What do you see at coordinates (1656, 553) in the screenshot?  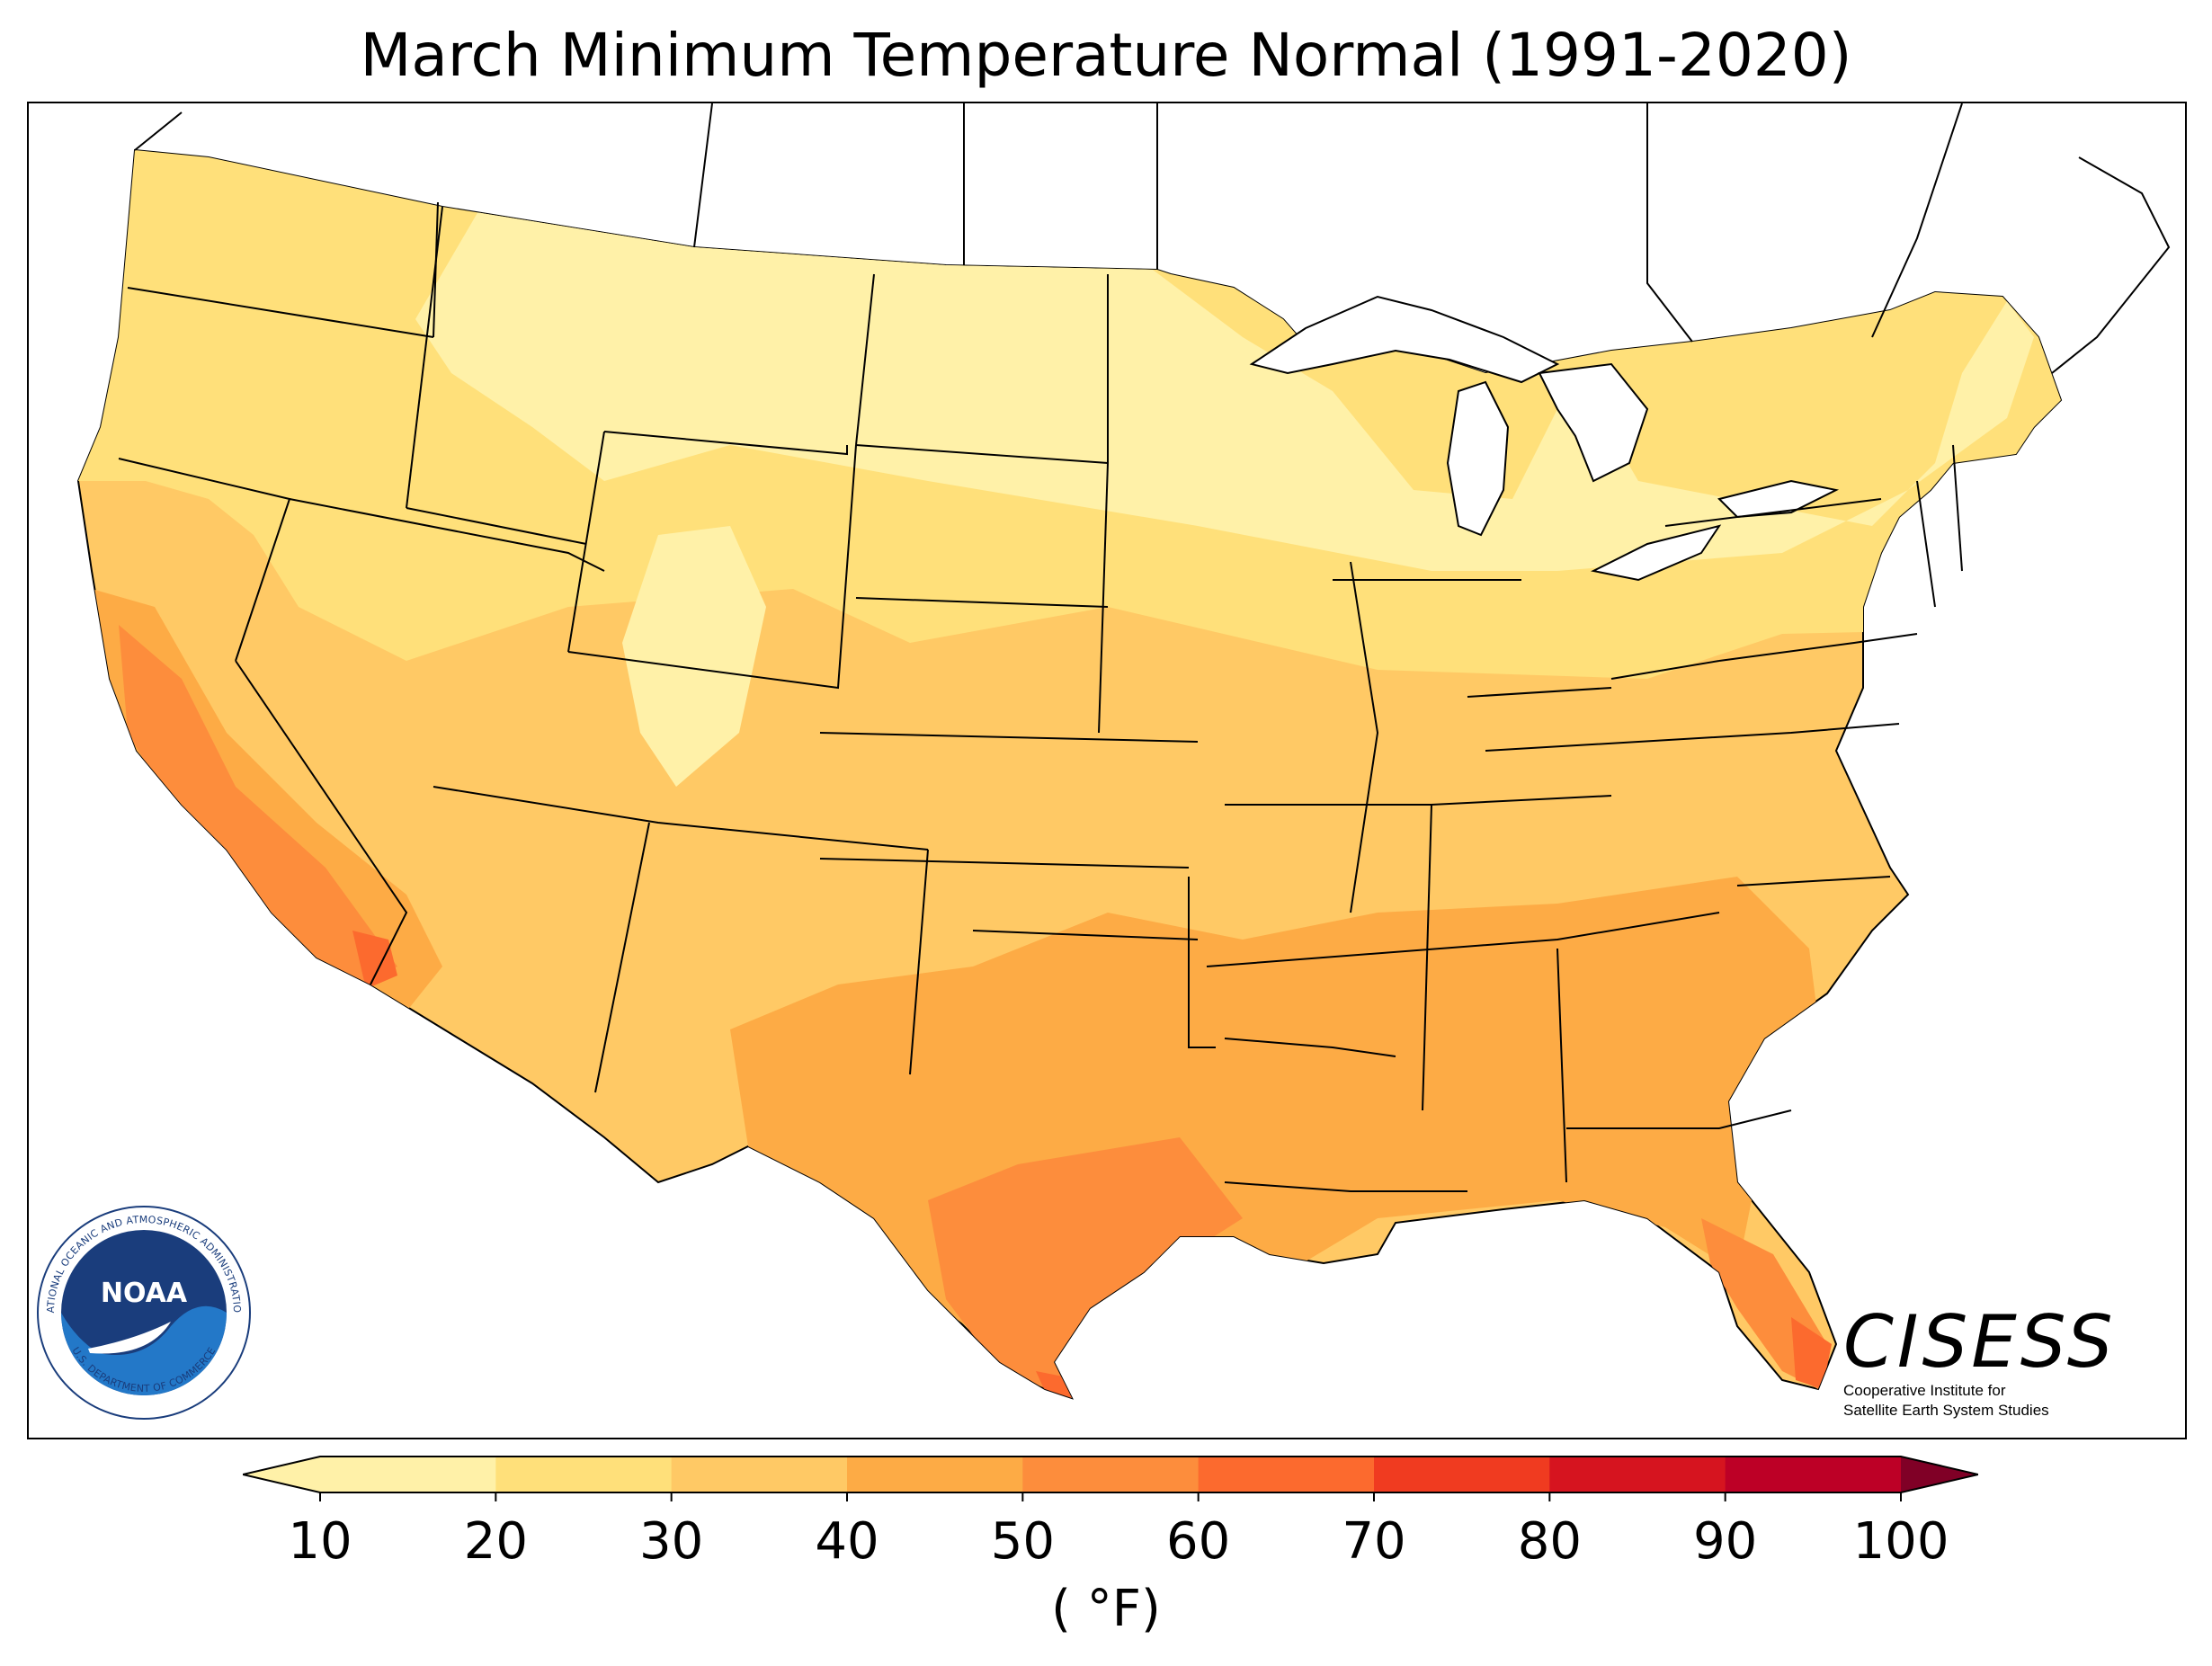 I see `lake-erie` at bounding box center [1656, 553].